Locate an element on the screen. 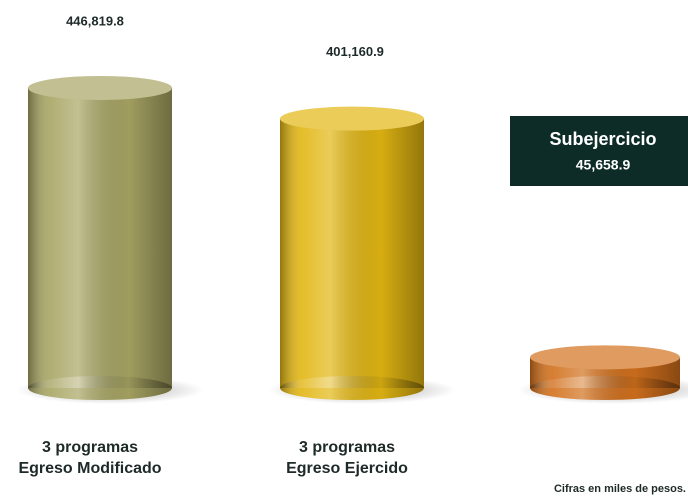  category-label: Subejercicio is located at coordinates (602, 139).